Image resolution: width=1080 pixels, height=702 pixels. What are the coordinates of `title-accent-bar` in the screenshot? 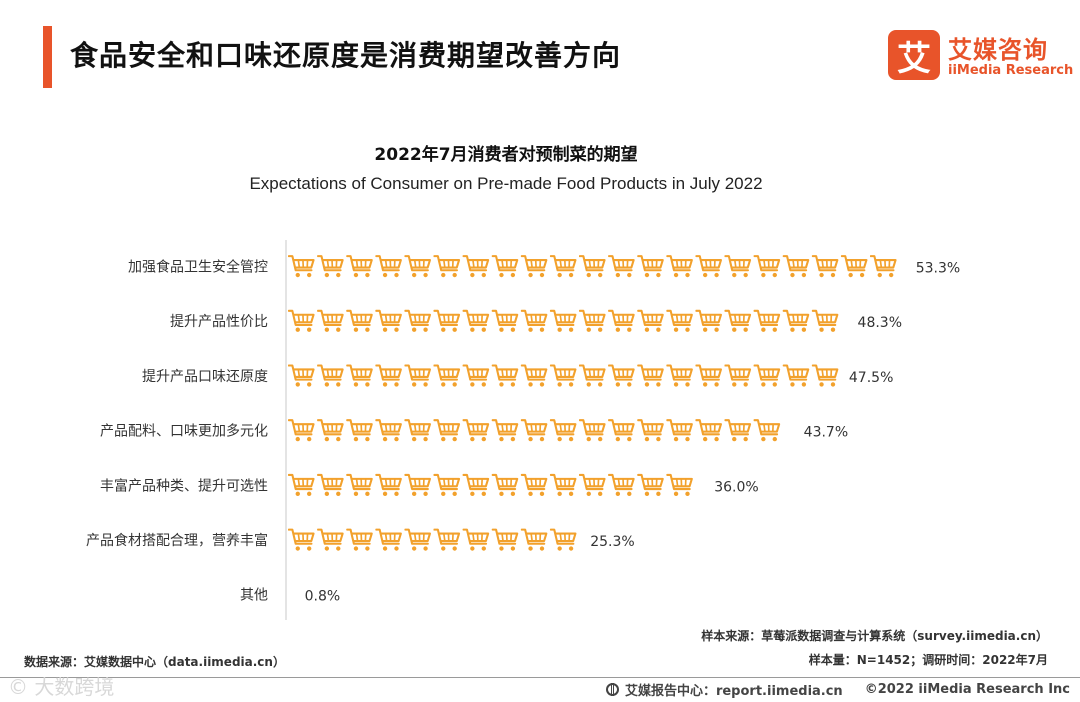 It's located at (47, 57).